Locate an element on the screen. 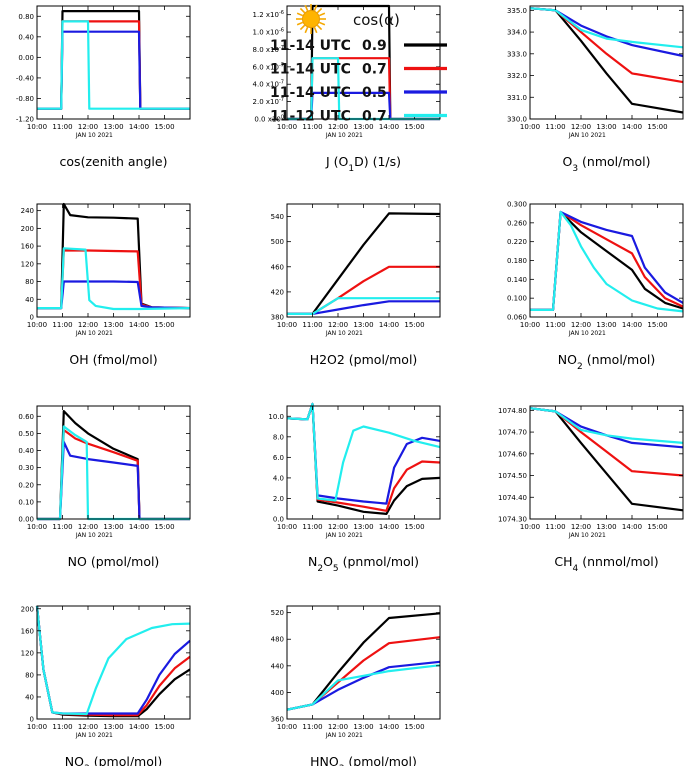 This screenshot has height=766, width=699. y-tick-label: 1074.70 is located at coordinates (512, 433).